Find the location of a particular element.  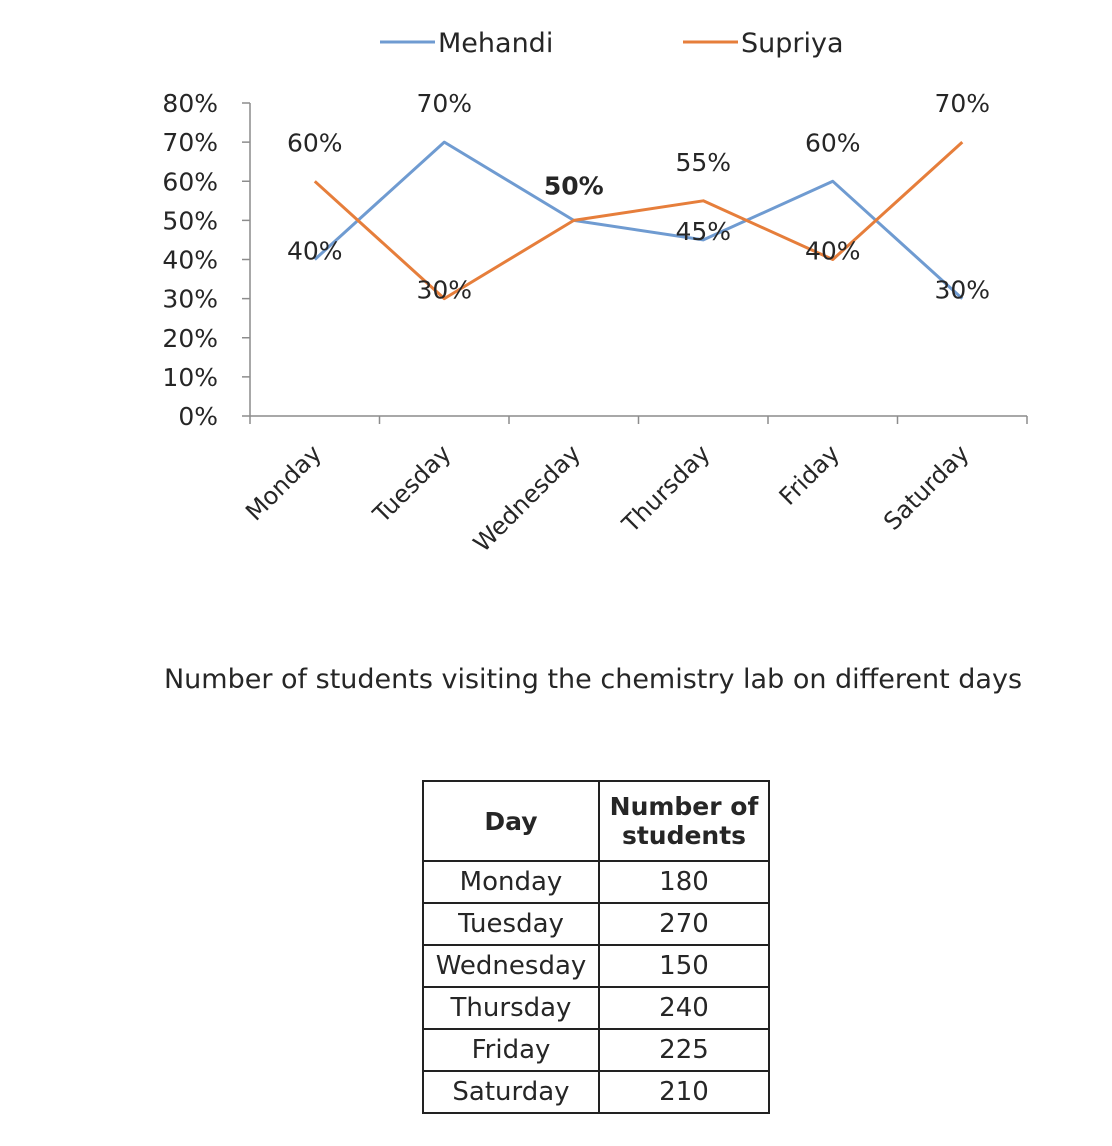

day-cell: Tuesday is located at coordinates (511, 924).